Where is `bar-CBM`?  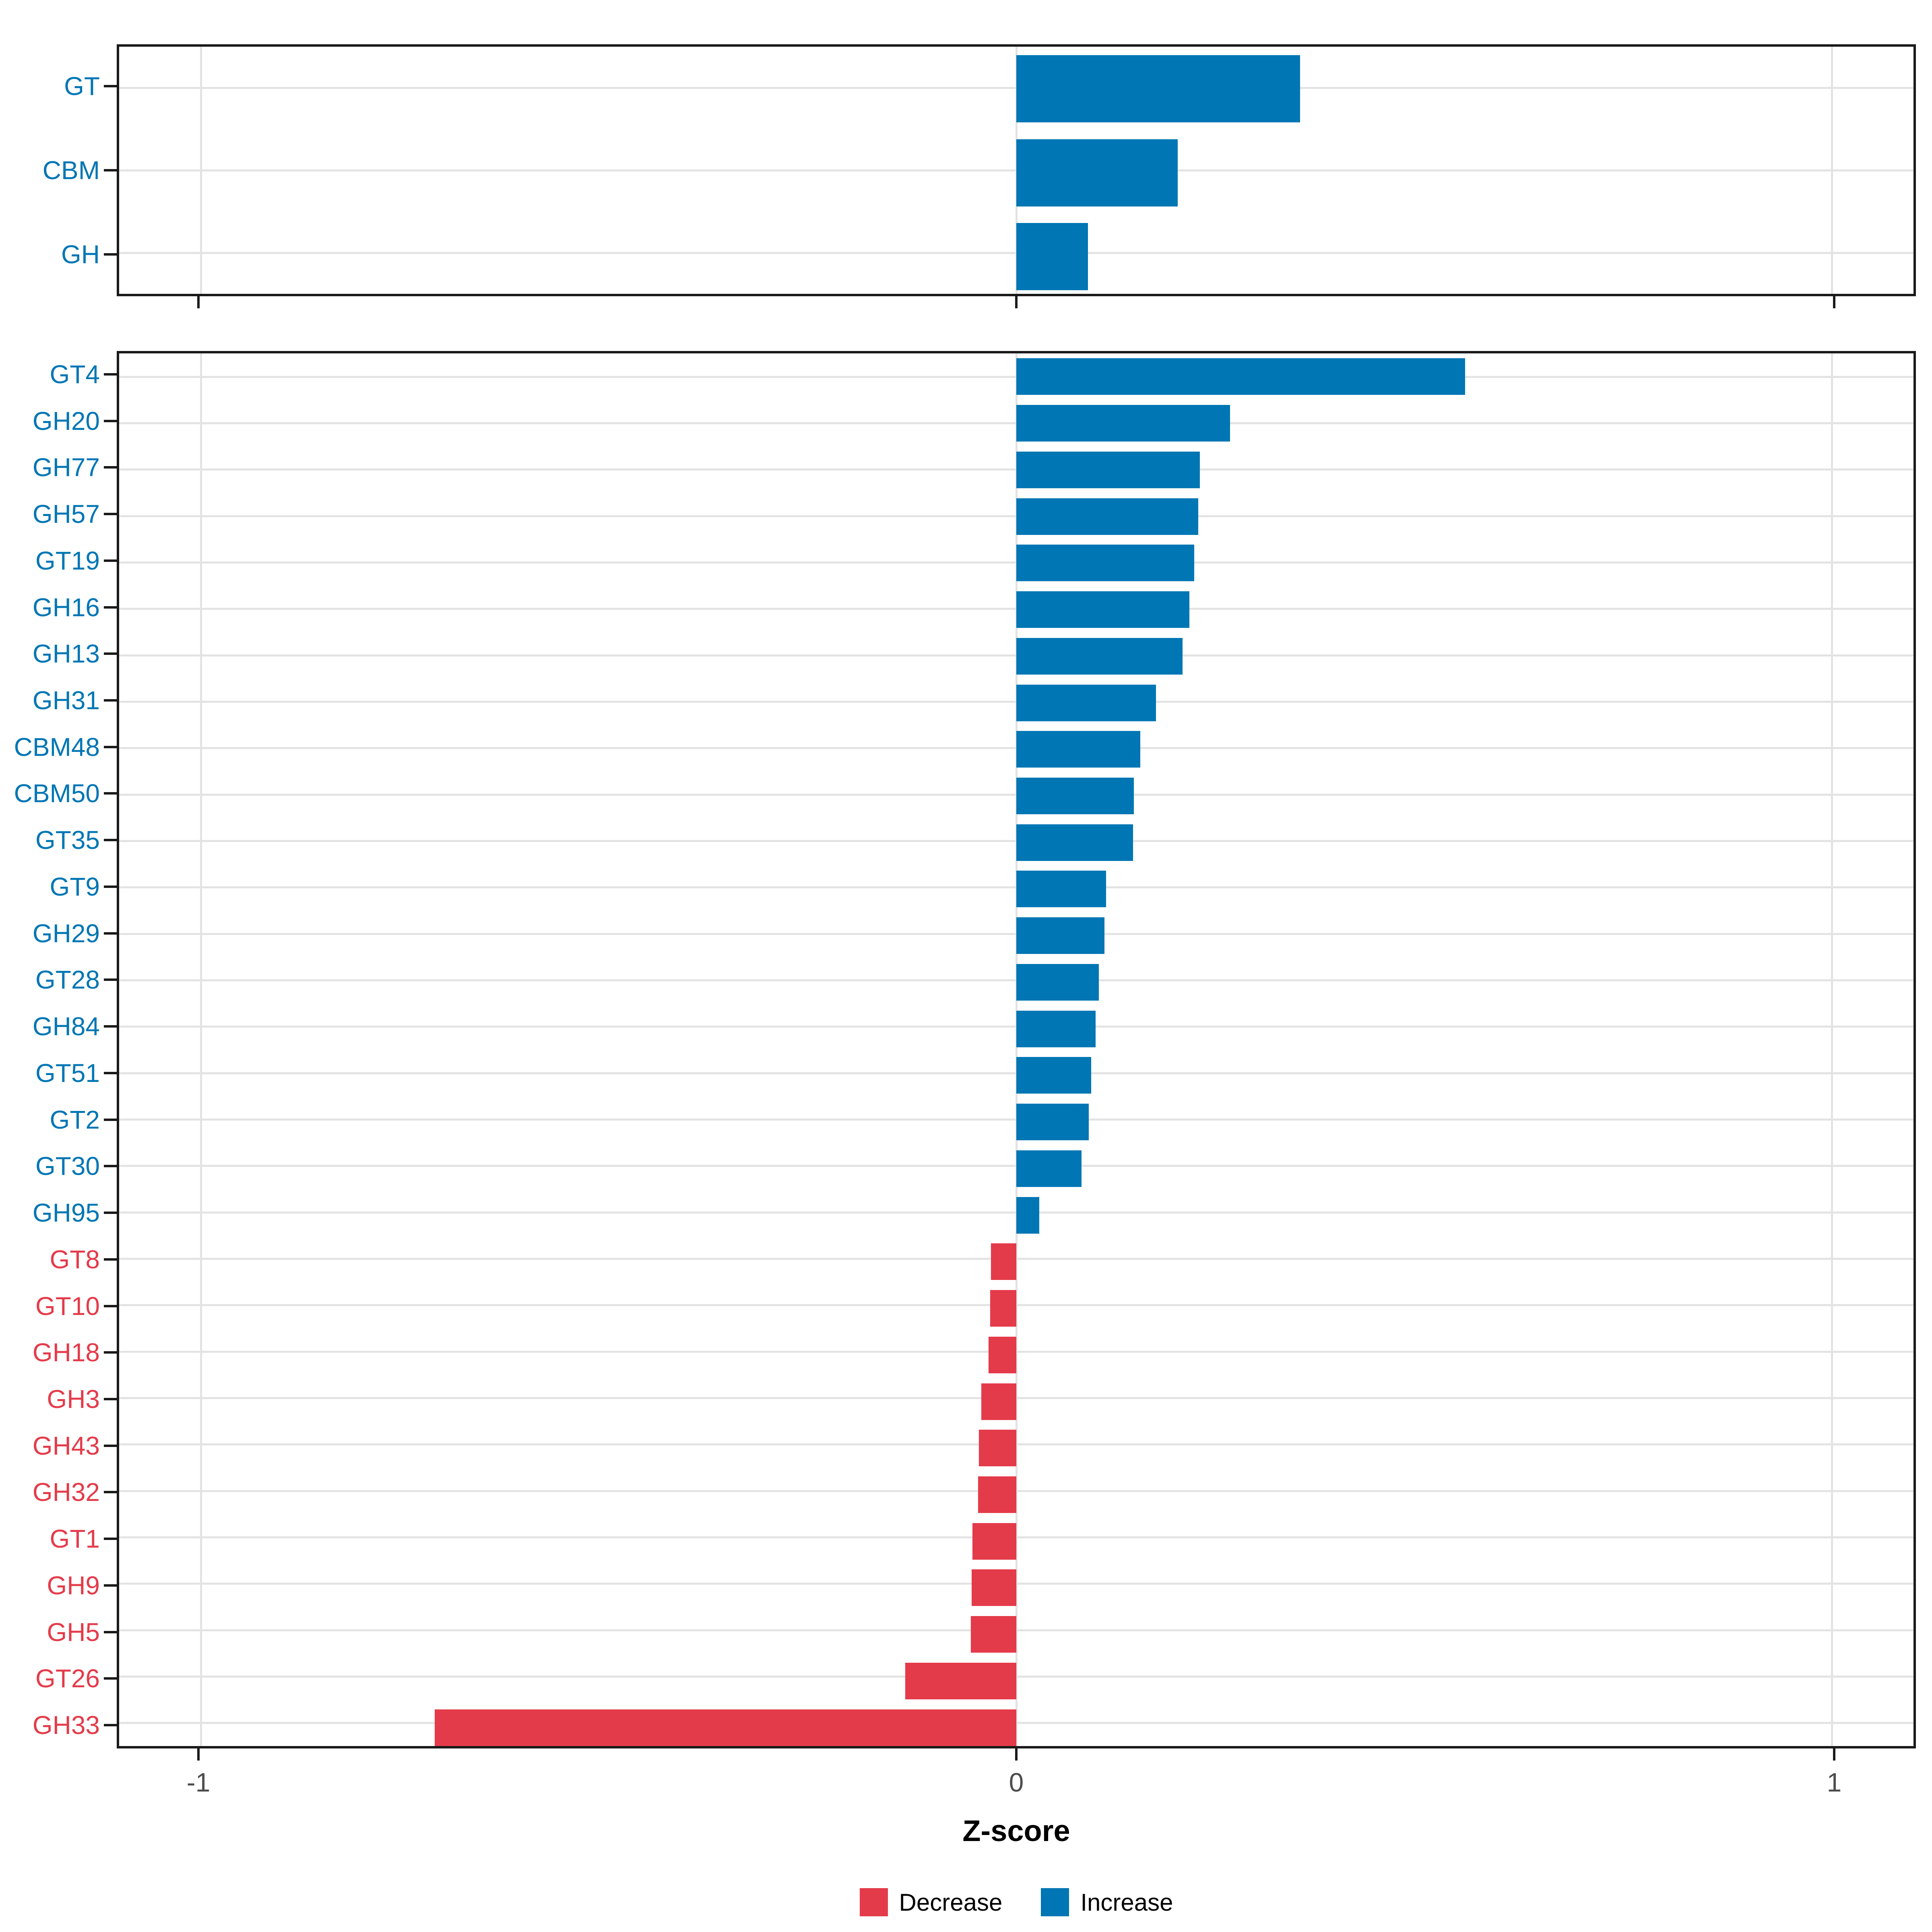 bar-CBM is located at coordinates (1097, 172).